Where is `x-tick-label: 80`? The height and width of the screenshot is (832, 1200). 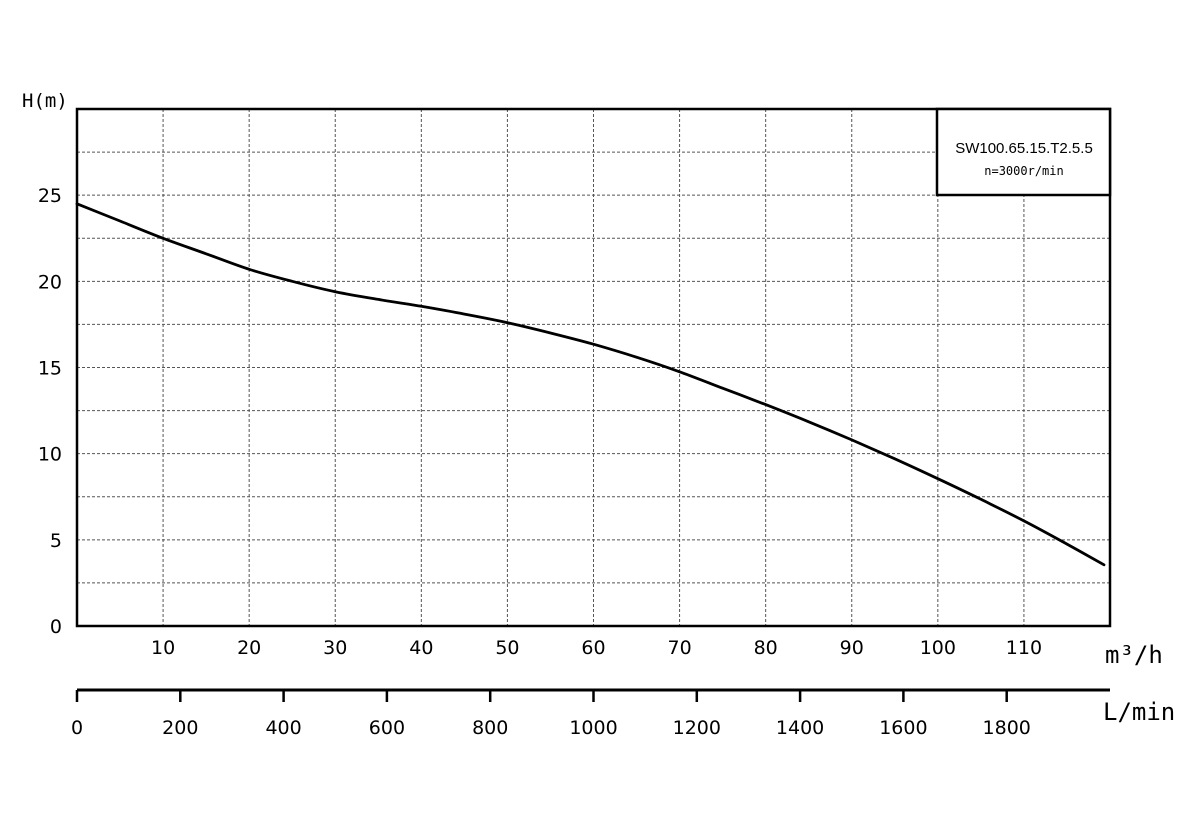
x-tick-label: 80 is located at coordinates (766, 648).